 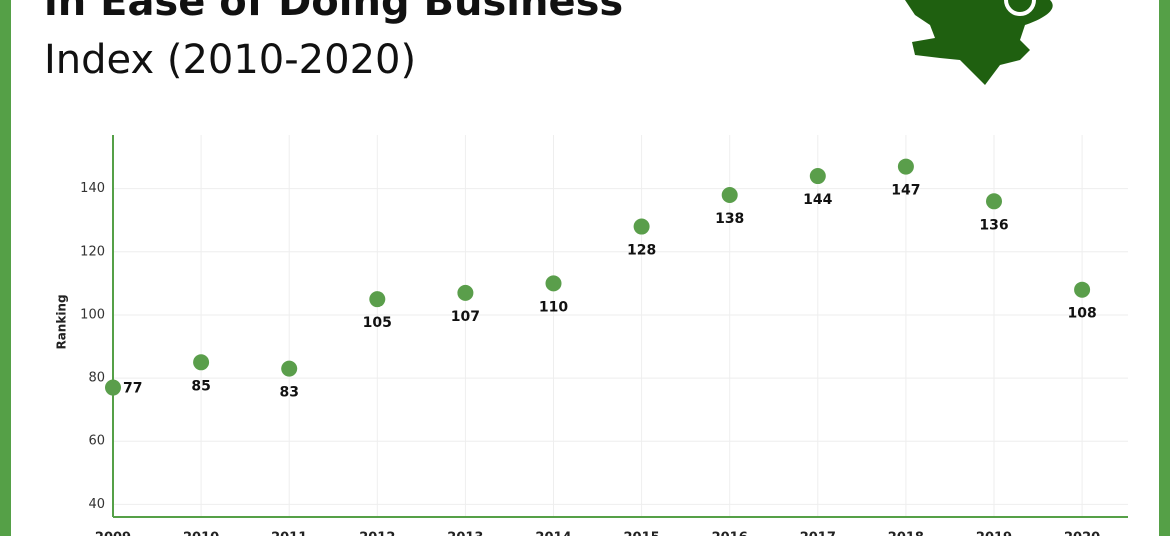 What do you see at coordinates (1081, 314) in the screenshot?
I see `data-label: 108` at bounding box center [1081, 314].